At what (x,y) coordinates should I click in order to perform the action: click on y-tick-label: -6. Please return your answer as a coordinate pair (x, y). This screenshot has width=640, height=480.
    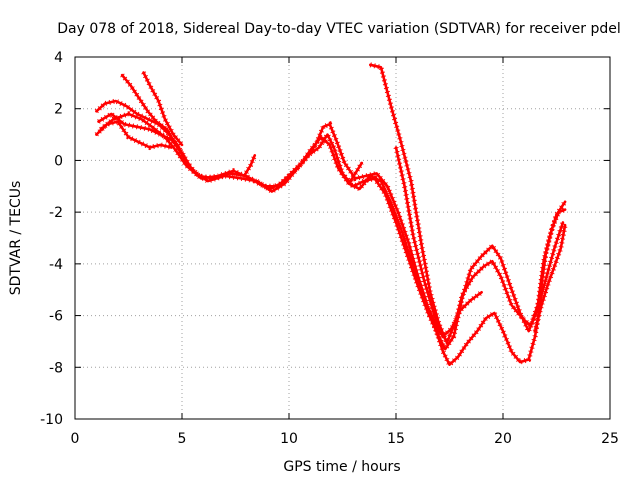
    Looking at the image, I should click on (56, 317).